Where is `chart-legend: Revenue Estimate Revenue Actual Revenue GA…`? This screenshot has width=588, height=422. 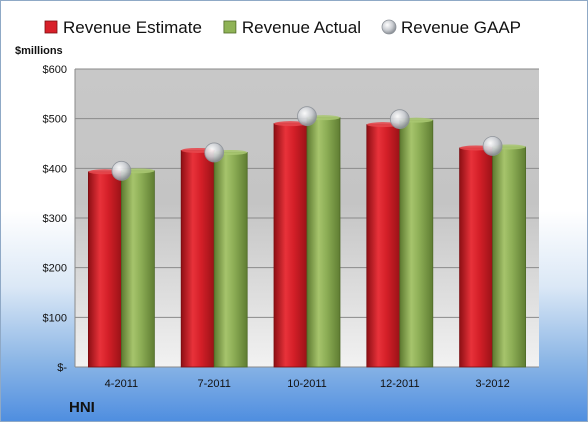 chart-legend: Revenue Estimate Revenue Actual Revenue GA… is located at coordinates (282, 27).